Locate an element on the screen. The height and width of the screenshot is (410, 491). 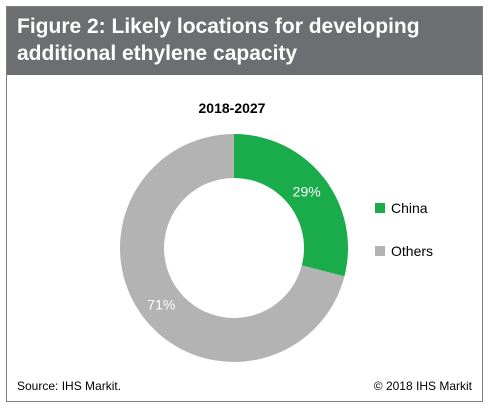
slice-labels: 29% 71% is located at coordinates (233, 248).